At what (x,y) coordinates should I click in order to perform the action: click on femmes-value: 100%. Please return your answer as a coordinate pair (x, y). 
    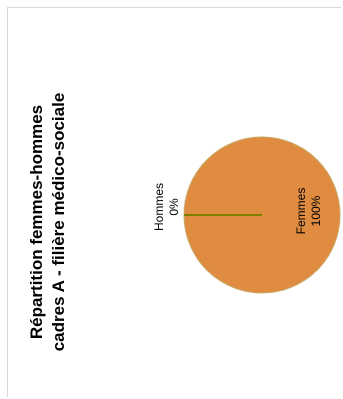
    Looking at the image, I should click on (316, 211).